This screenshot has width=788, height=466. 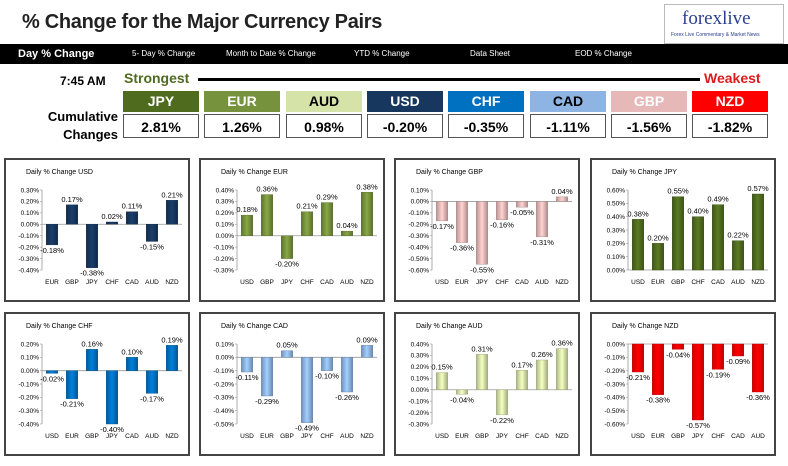 What do you see at coordinates (157, 78) in the screenshot?
I see `strongest-label: Strongest` at bounding box center [157, 78].